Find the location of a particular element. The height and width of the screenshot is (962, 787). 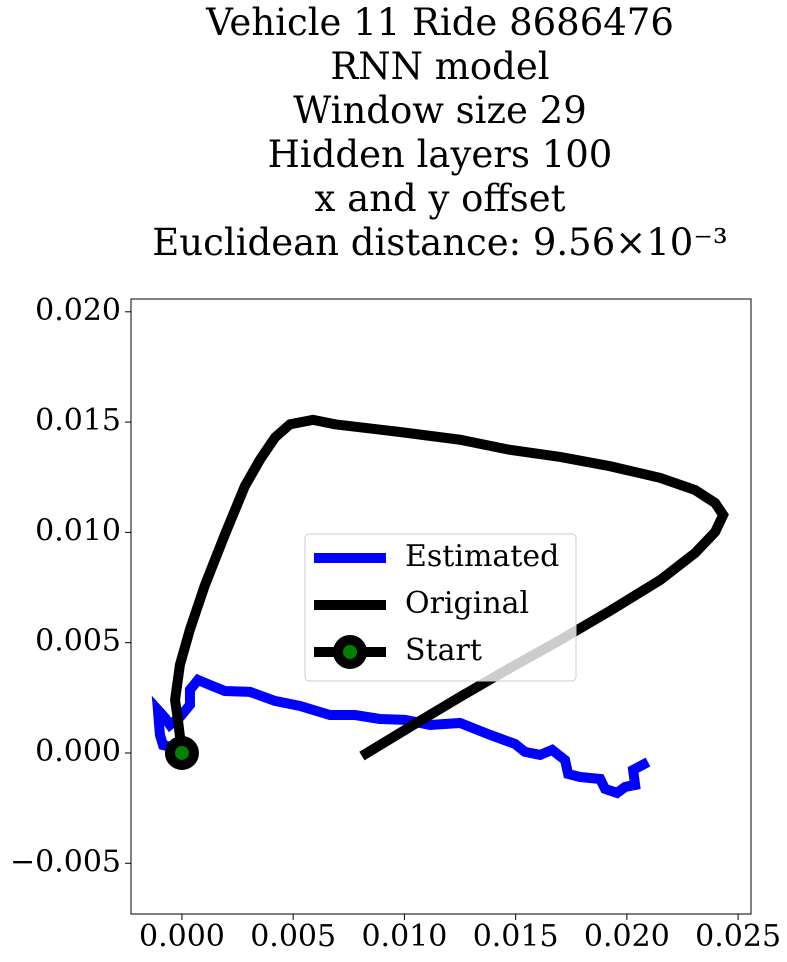

y-tick-label: 0.020 is located at coordinates (78, 310).